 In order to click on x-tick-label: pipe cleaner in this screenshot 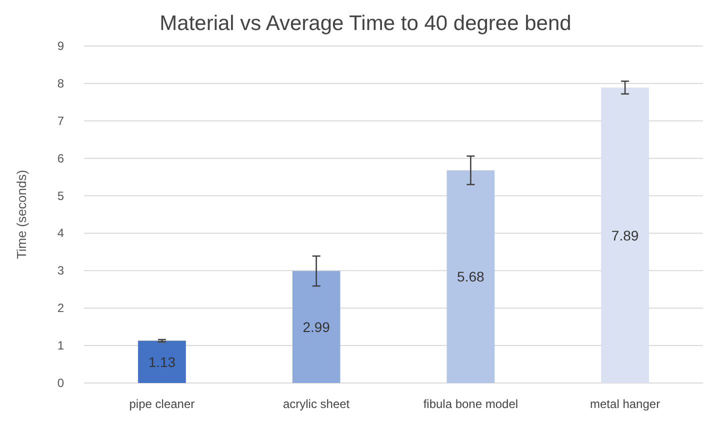, I will do `click(162, 404)`.